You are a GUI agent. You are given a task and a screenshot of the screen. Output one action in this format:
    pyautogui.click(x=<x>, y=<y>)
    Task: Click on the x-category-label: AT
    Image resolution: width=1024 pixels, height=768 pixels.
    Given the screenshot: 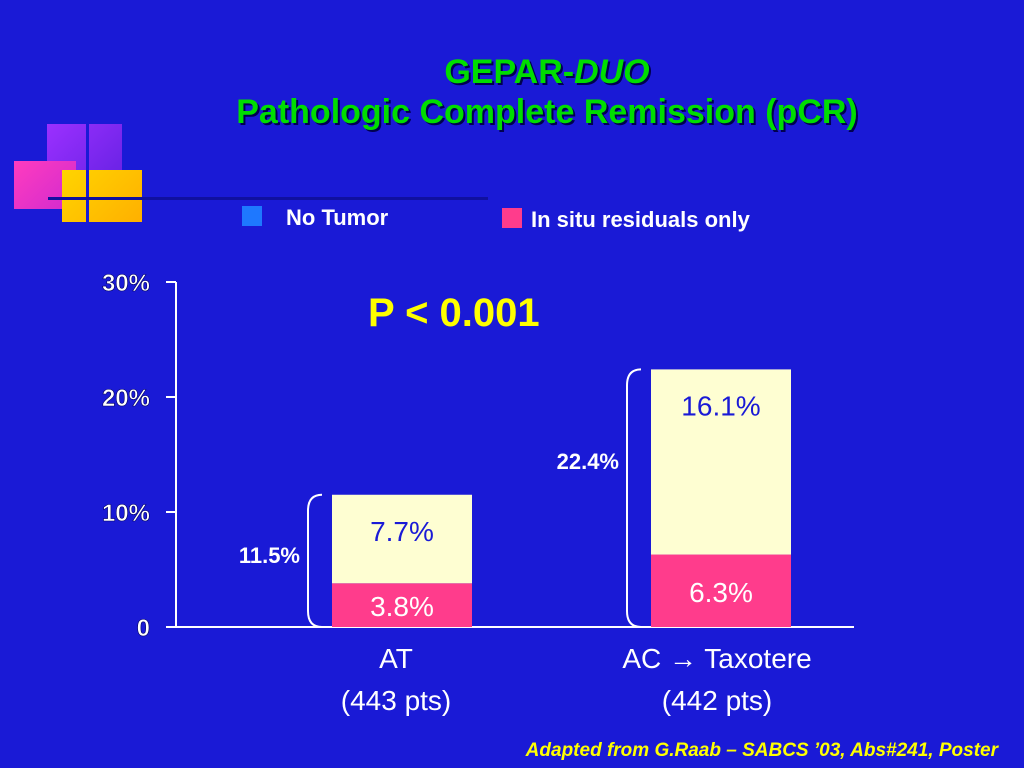 What is the action you would take?
    pyautogui.click(x=396, y=658)
    